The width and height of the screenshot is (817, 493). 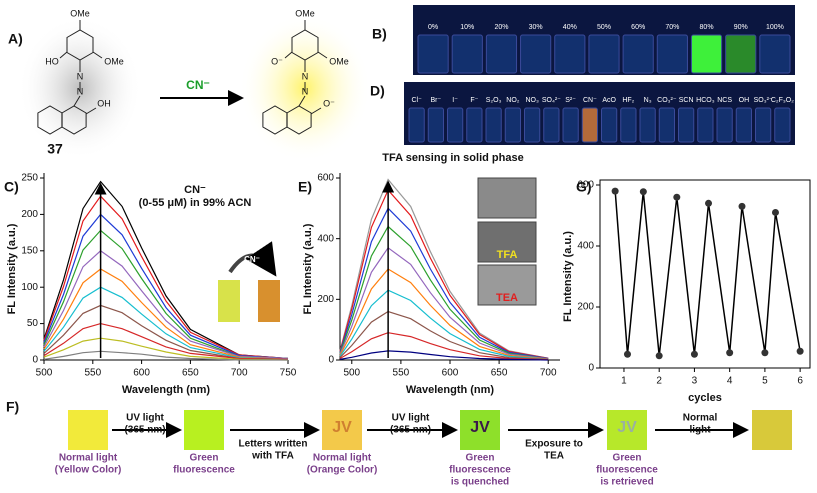 I want to click on caption: is retrieved, so click(x=626, y=482).